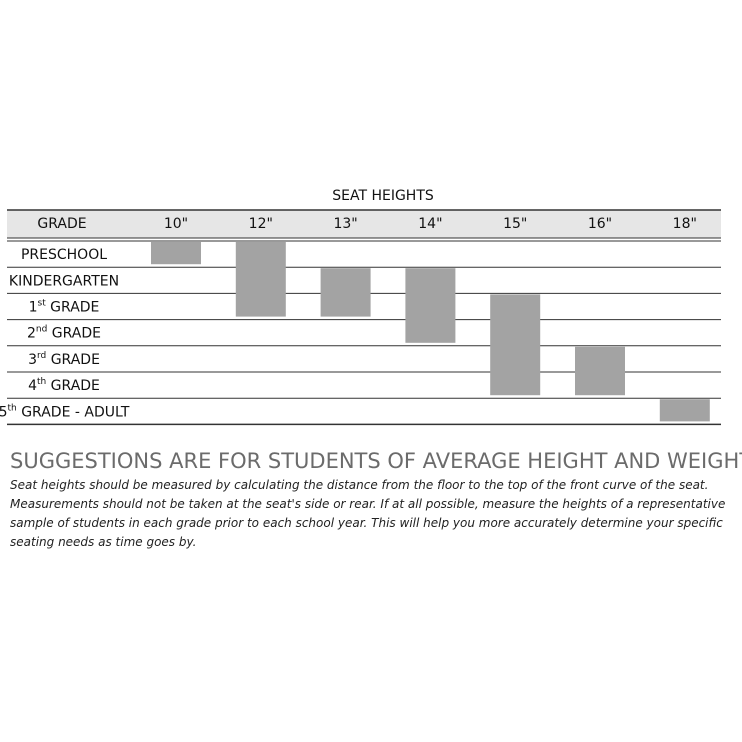 The image size is (742, 742). I want to click on column-header: 16", so click(600, 224).